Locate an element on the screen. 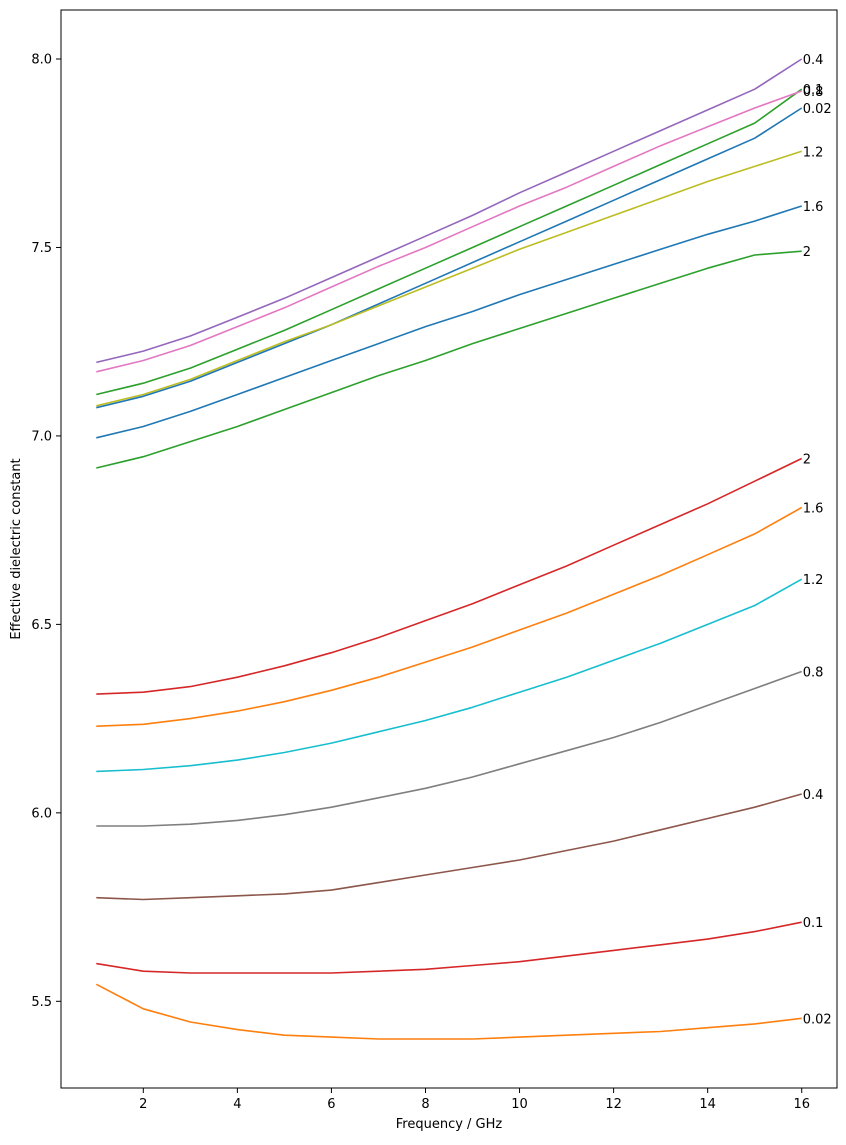  series-end-labels: 0.02 0.1 0.4 0.8 1.2 1.6 2 2 1.6 1.2 0.8 0.4 0.1 0.02 is located at coordinates (817, 540).